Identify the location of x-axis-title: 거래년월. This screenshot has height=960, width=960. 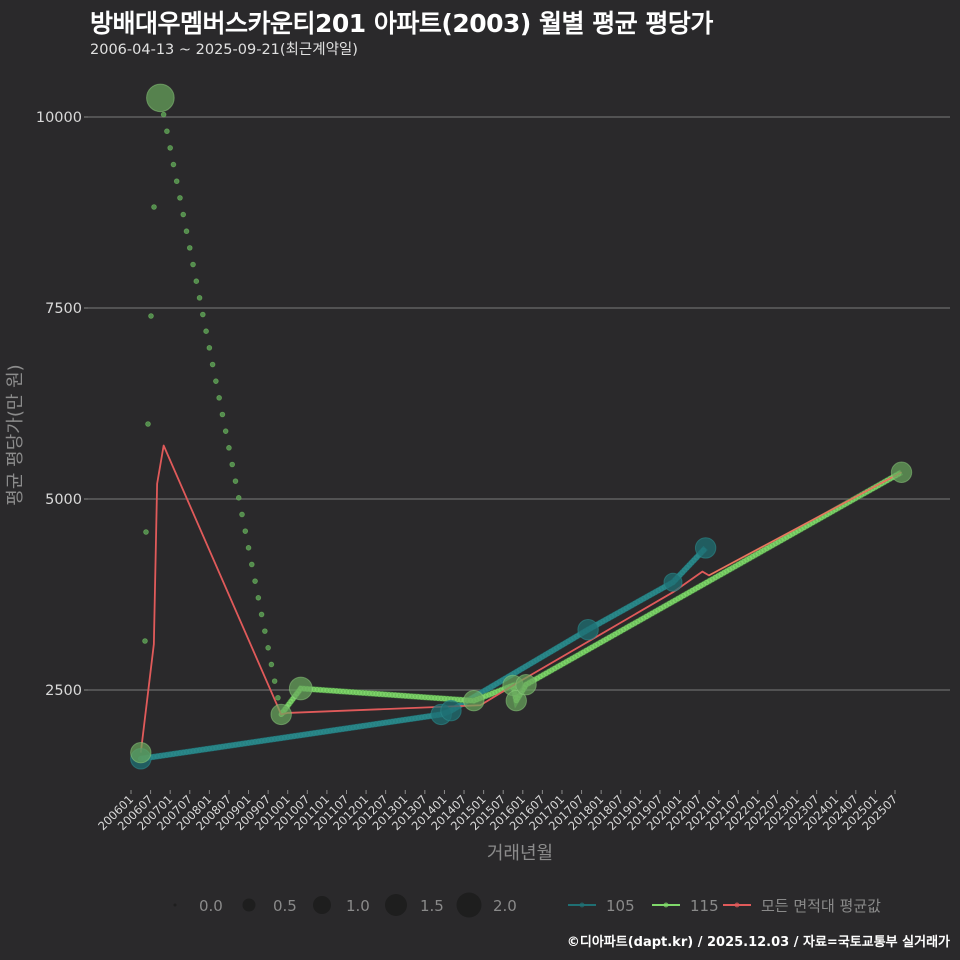
(520, 853).